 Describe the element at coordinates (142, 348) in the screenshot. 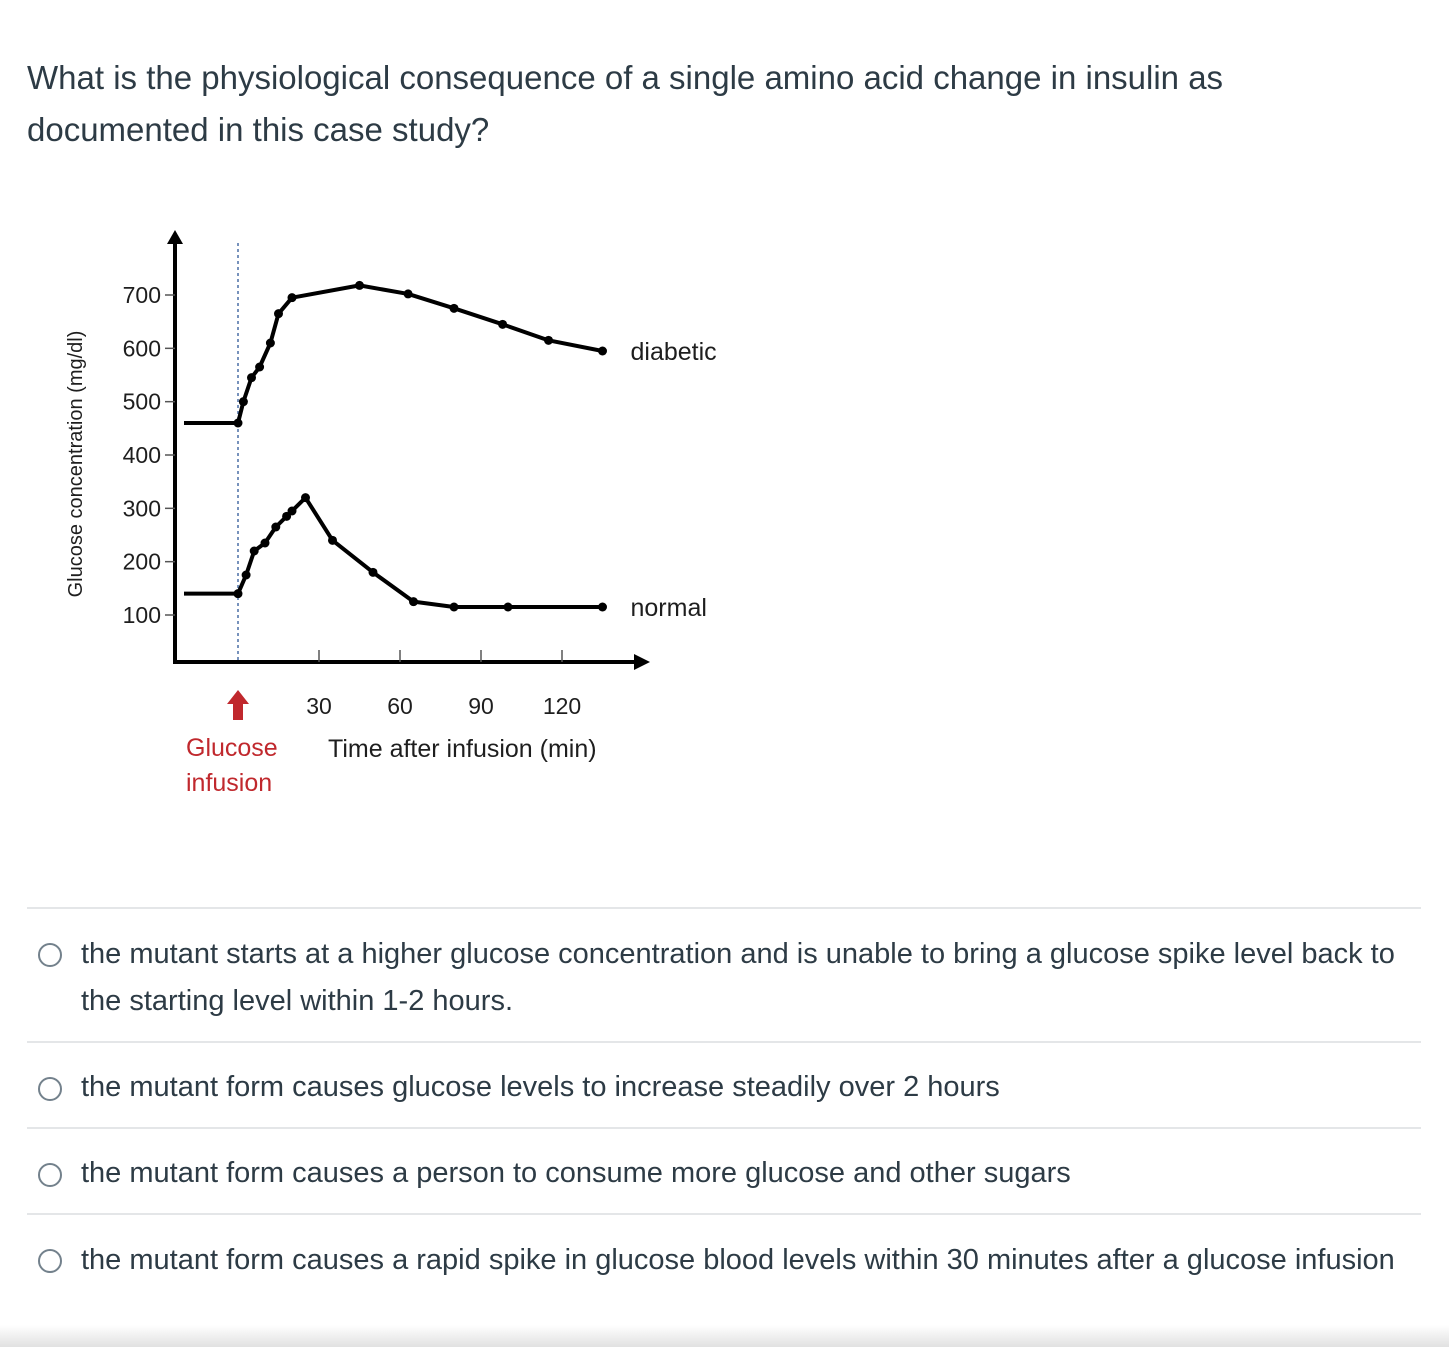

I see `y-tick-label: 600` at that location.